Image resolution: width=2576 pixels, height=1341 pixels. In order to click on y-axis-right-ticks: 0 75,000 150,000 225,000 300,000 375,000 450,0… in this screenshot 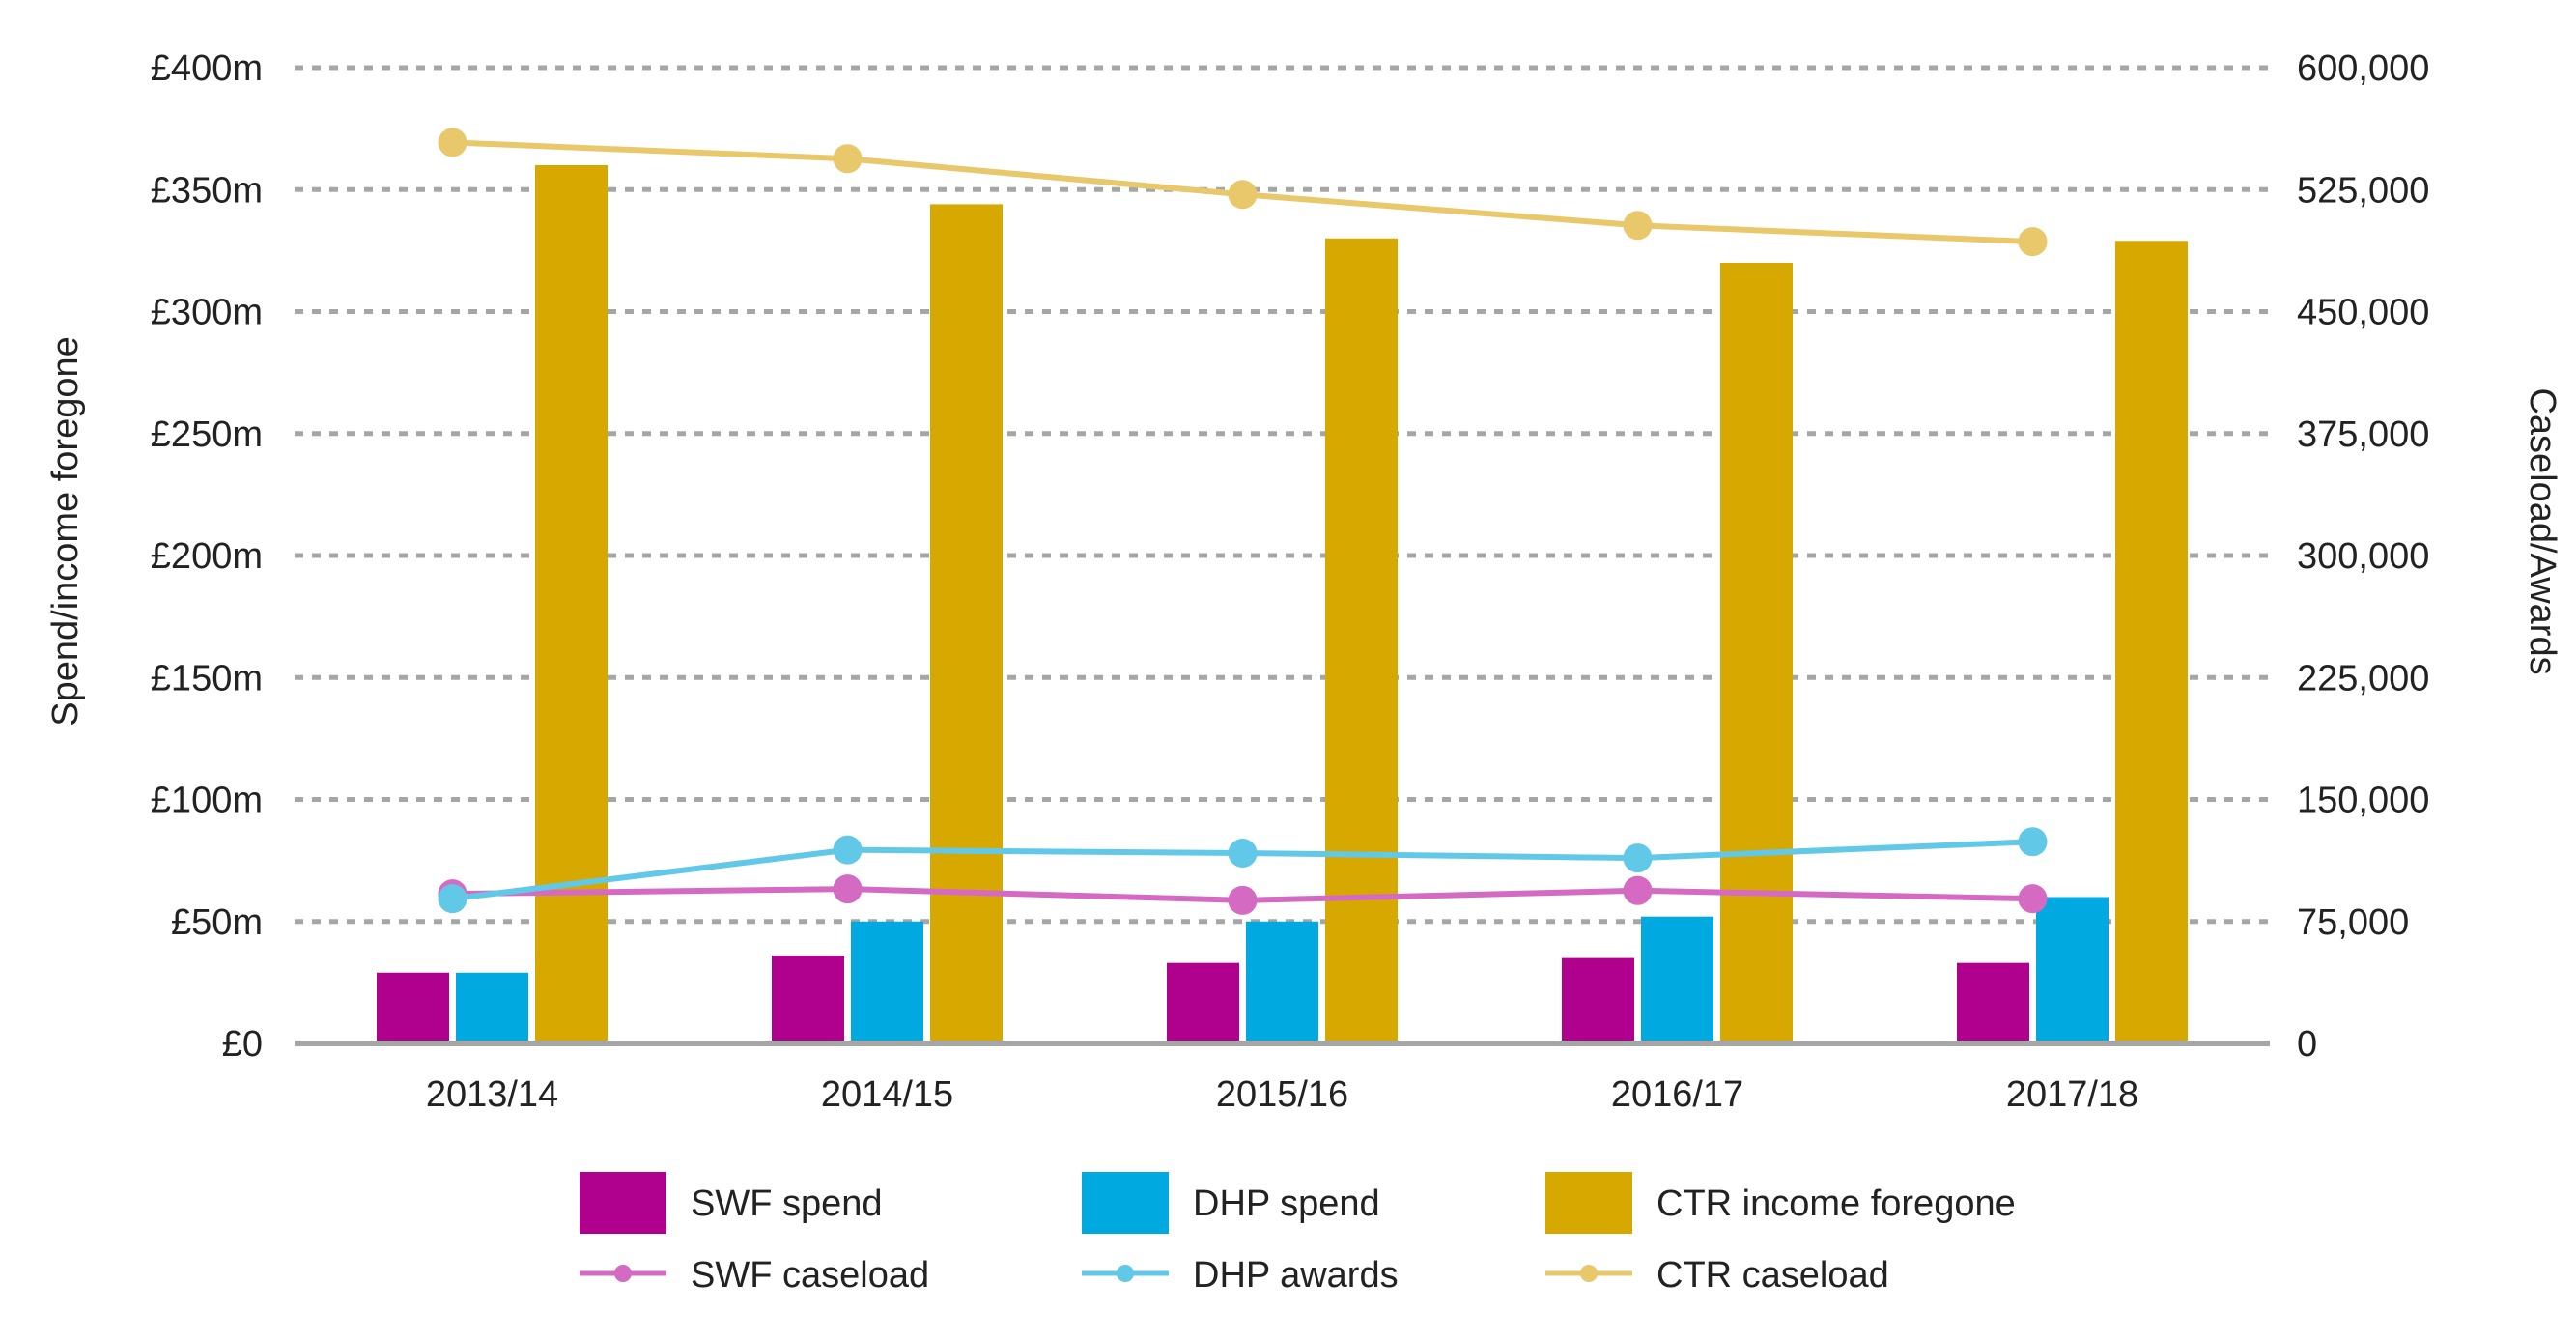, I will do `click(2363, 556)`.